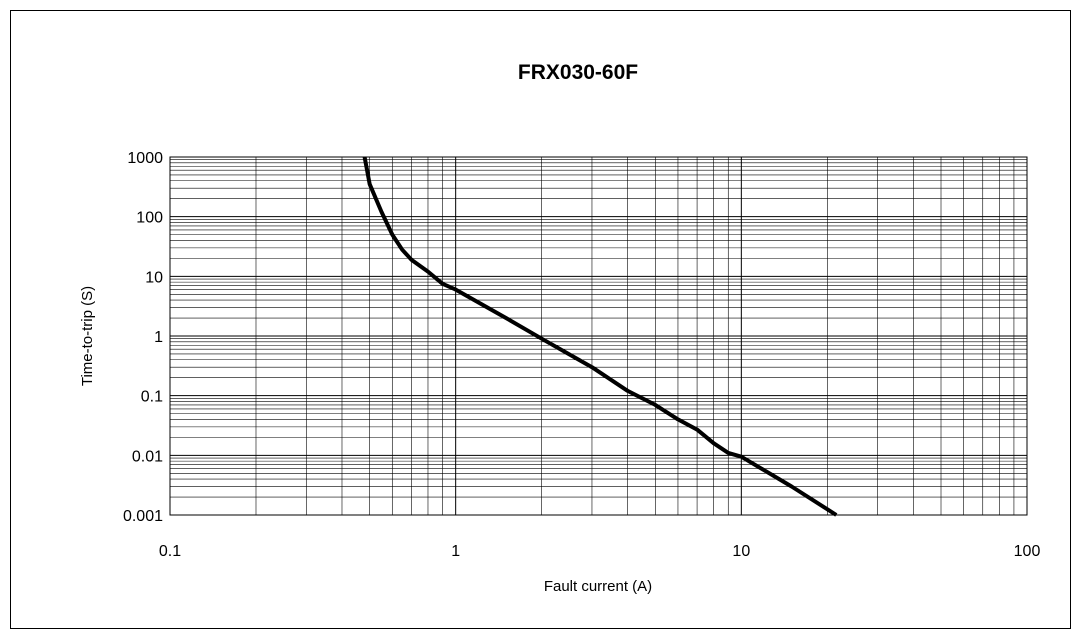  Describe the element at coordinates (149, 218) in the screenshot. I see `y-tick-label: 100` at that location.